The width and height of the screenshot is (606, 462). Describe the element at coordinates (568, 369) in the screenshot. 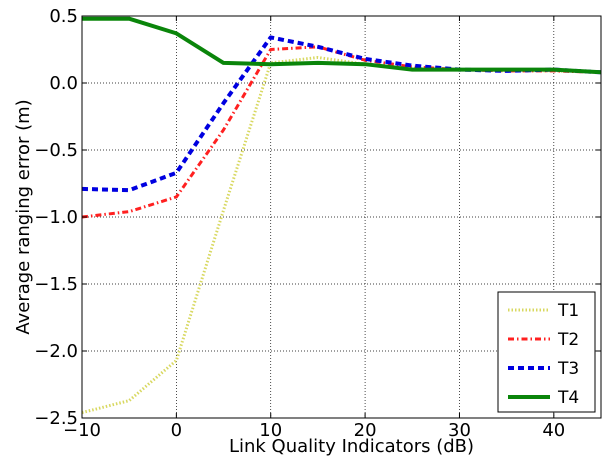

I see `legend-label-t3: T3` at that location.